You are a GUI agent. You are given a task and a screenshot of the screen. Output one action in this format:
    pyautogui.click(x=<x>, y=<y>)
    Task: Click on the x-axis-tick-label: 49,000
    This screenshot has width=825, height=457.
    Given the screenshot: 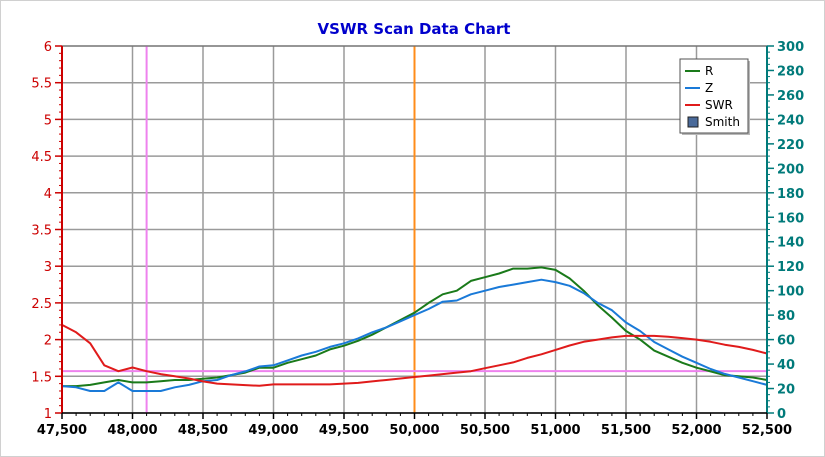 What is the action you would take?
    pyautogui.click(x=273, y=430)
    